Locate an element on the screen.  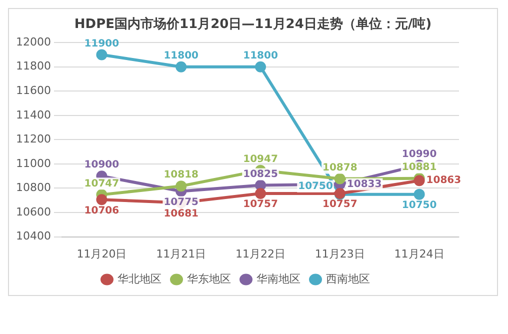
y-tick-label: 12000 is located at coordinates (33, 41).